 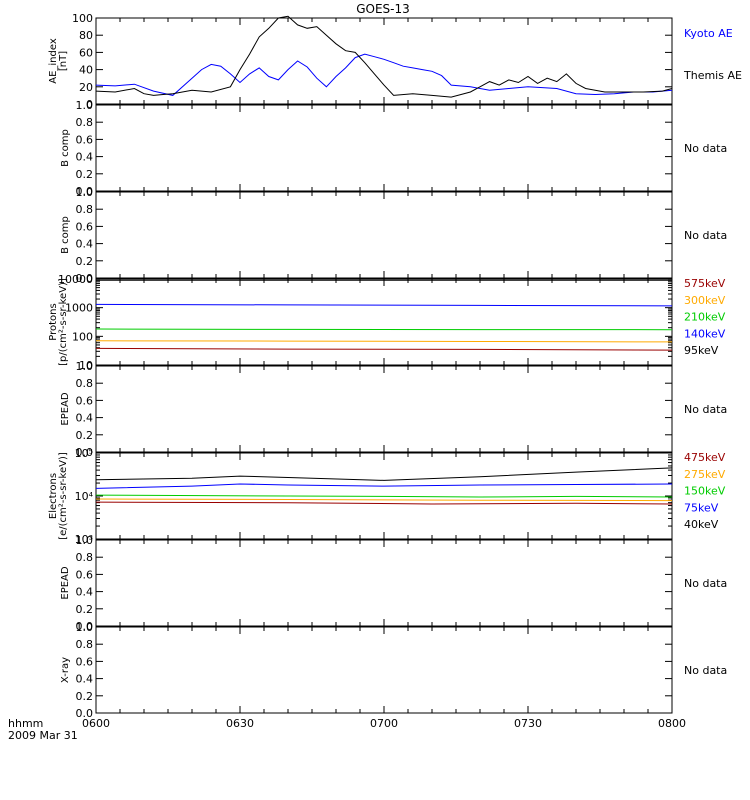 I want to click on legend-entry: 300keV, so click(x=705, y=300).